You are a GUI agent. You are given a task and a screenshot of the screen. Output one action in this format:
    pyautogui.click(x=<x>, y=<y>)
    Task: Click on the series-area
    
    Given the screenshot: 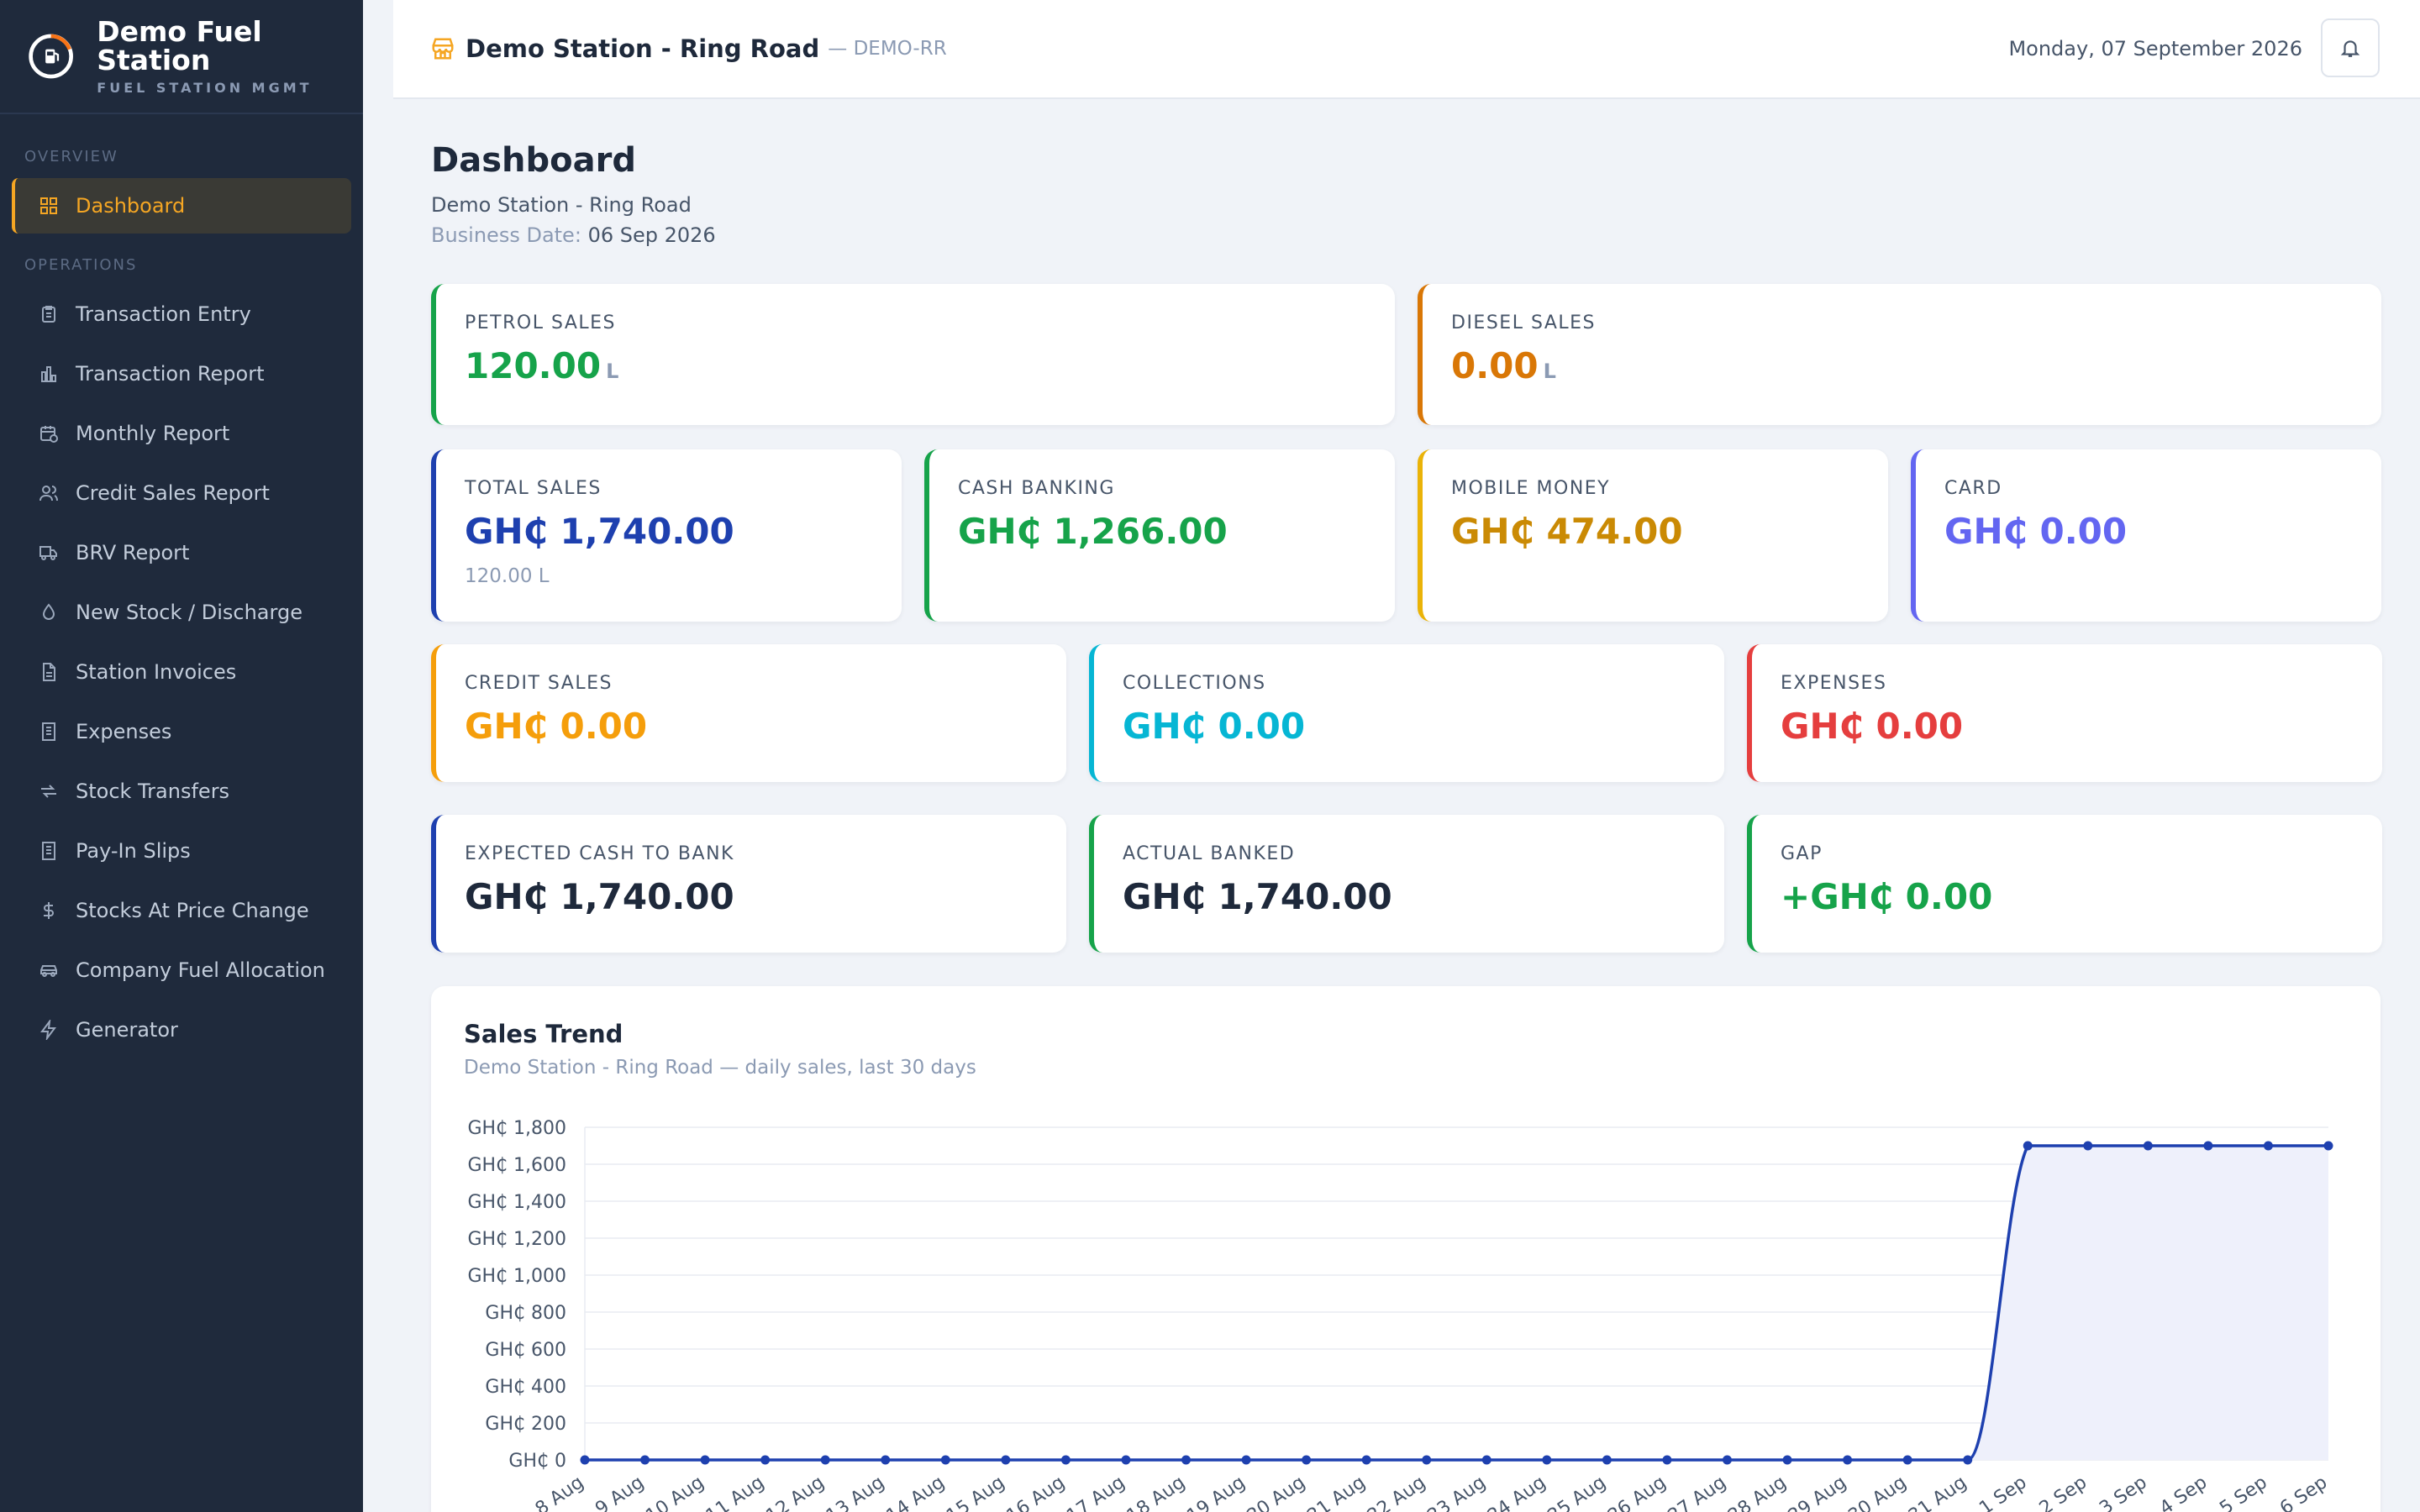 What is the action you would take?
    pyautogui.click(x=1456, y=1303)
    